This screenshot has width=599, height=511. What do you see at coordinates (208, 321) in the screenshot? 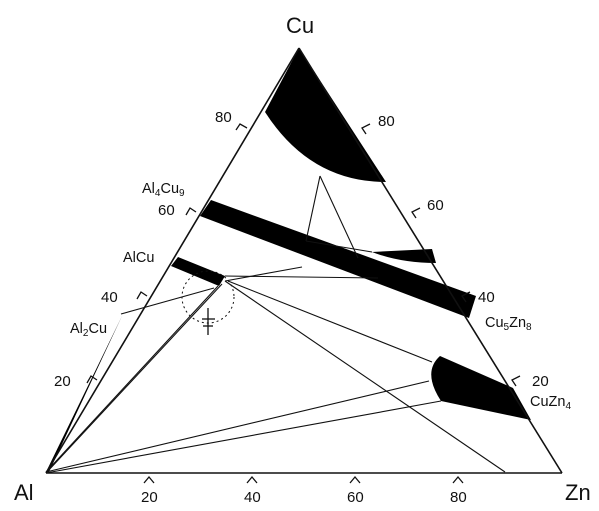
I see `cross-marker` at bounding box center [208, 321].